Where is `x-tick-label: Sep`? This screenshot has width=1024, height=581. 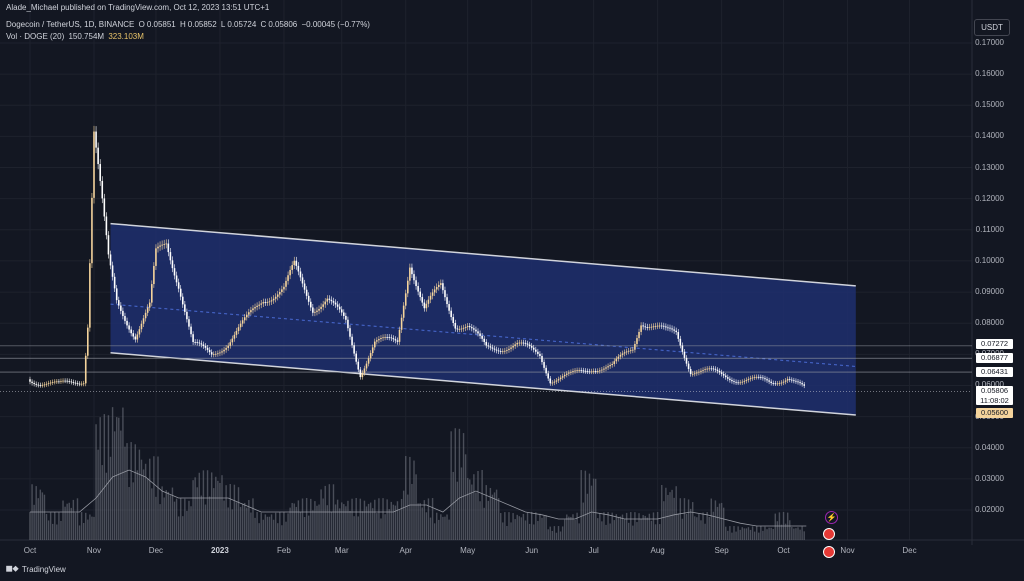 x-tick-label: Sep is located at coordinates (721, 550).